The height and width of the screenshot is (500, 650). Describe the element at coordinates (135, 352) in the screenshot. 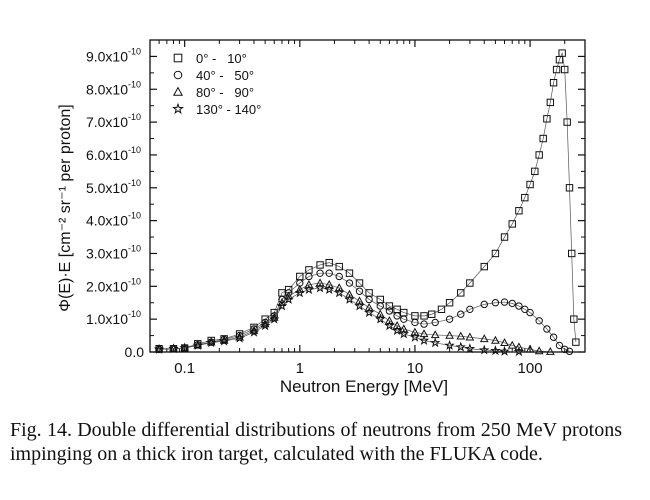

I see `y-tick-label: 0.0` at that location.